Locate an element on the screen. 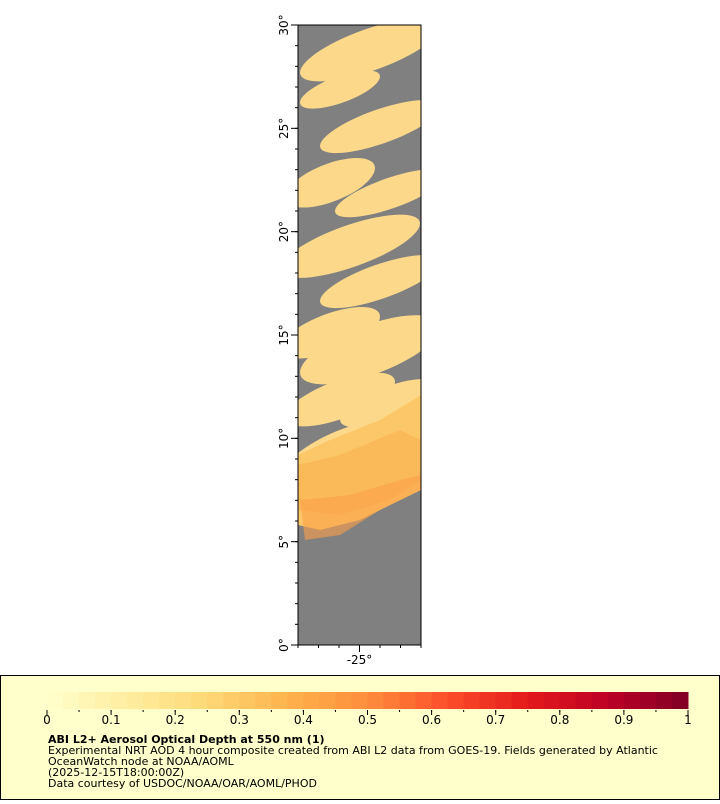 The width and height of the screenshot is (720, 804). colorbar-tick-label: 0 is located at coordinates (47, 720).